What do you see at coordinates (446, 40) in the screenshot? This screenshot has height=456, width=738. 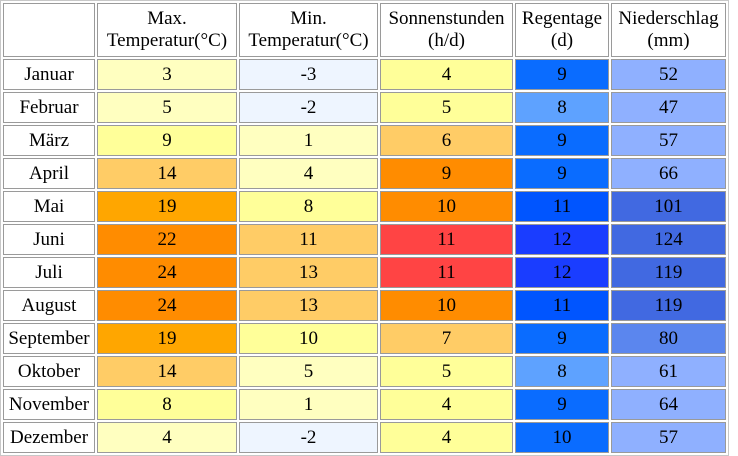 I see `header-sunshine-line2: (h/d)` at bounding box center [446, 40].